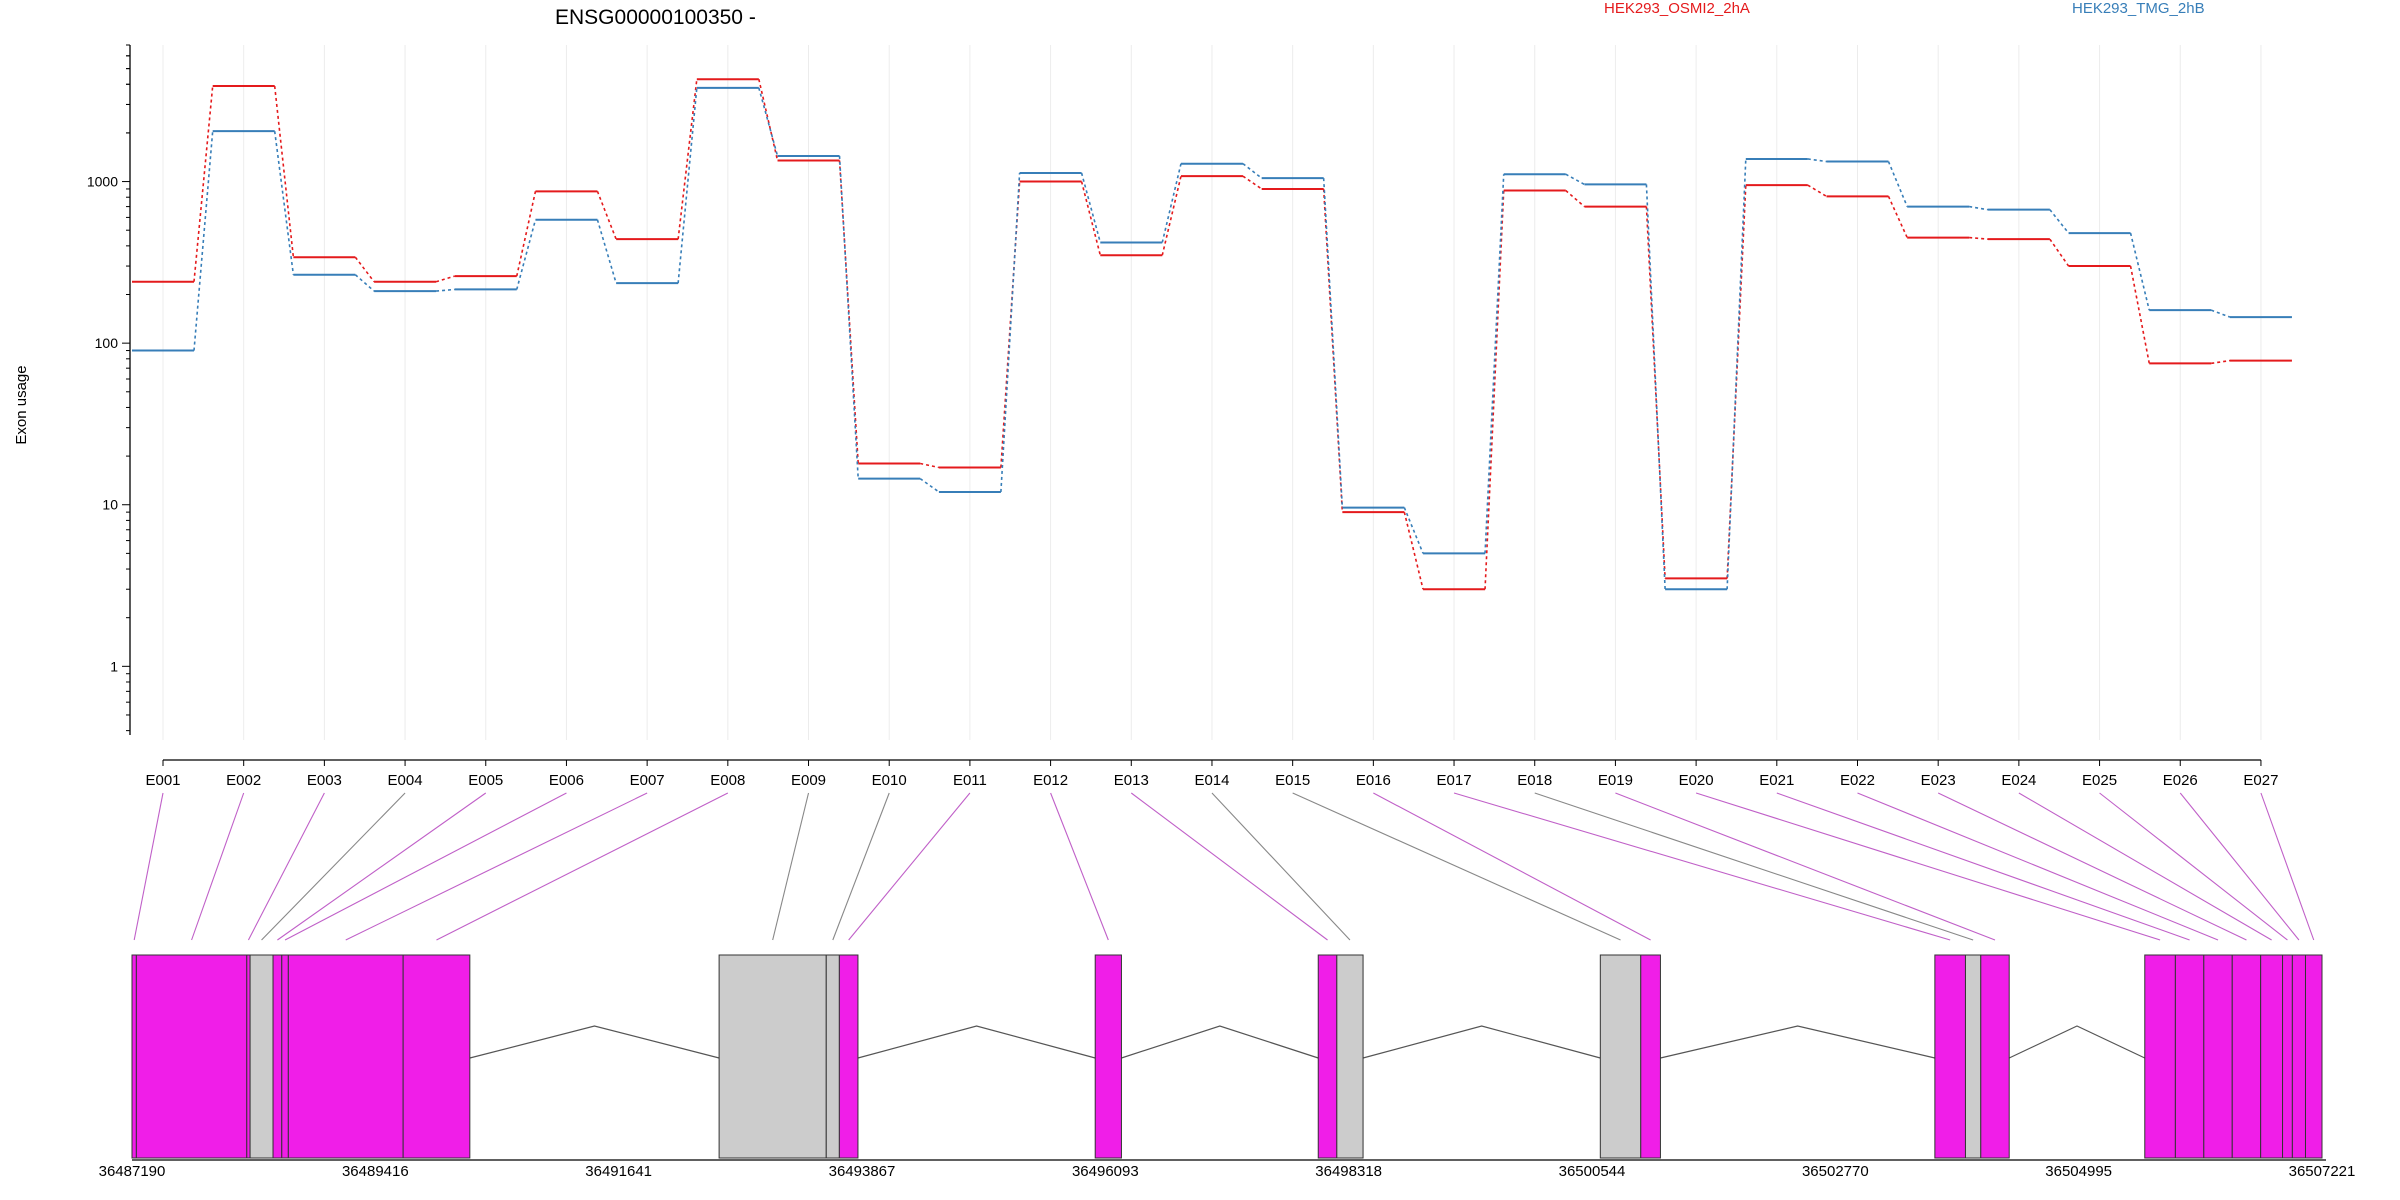  I want to click on coordinate-tick-label: 36504995, so click(2078, 1171).